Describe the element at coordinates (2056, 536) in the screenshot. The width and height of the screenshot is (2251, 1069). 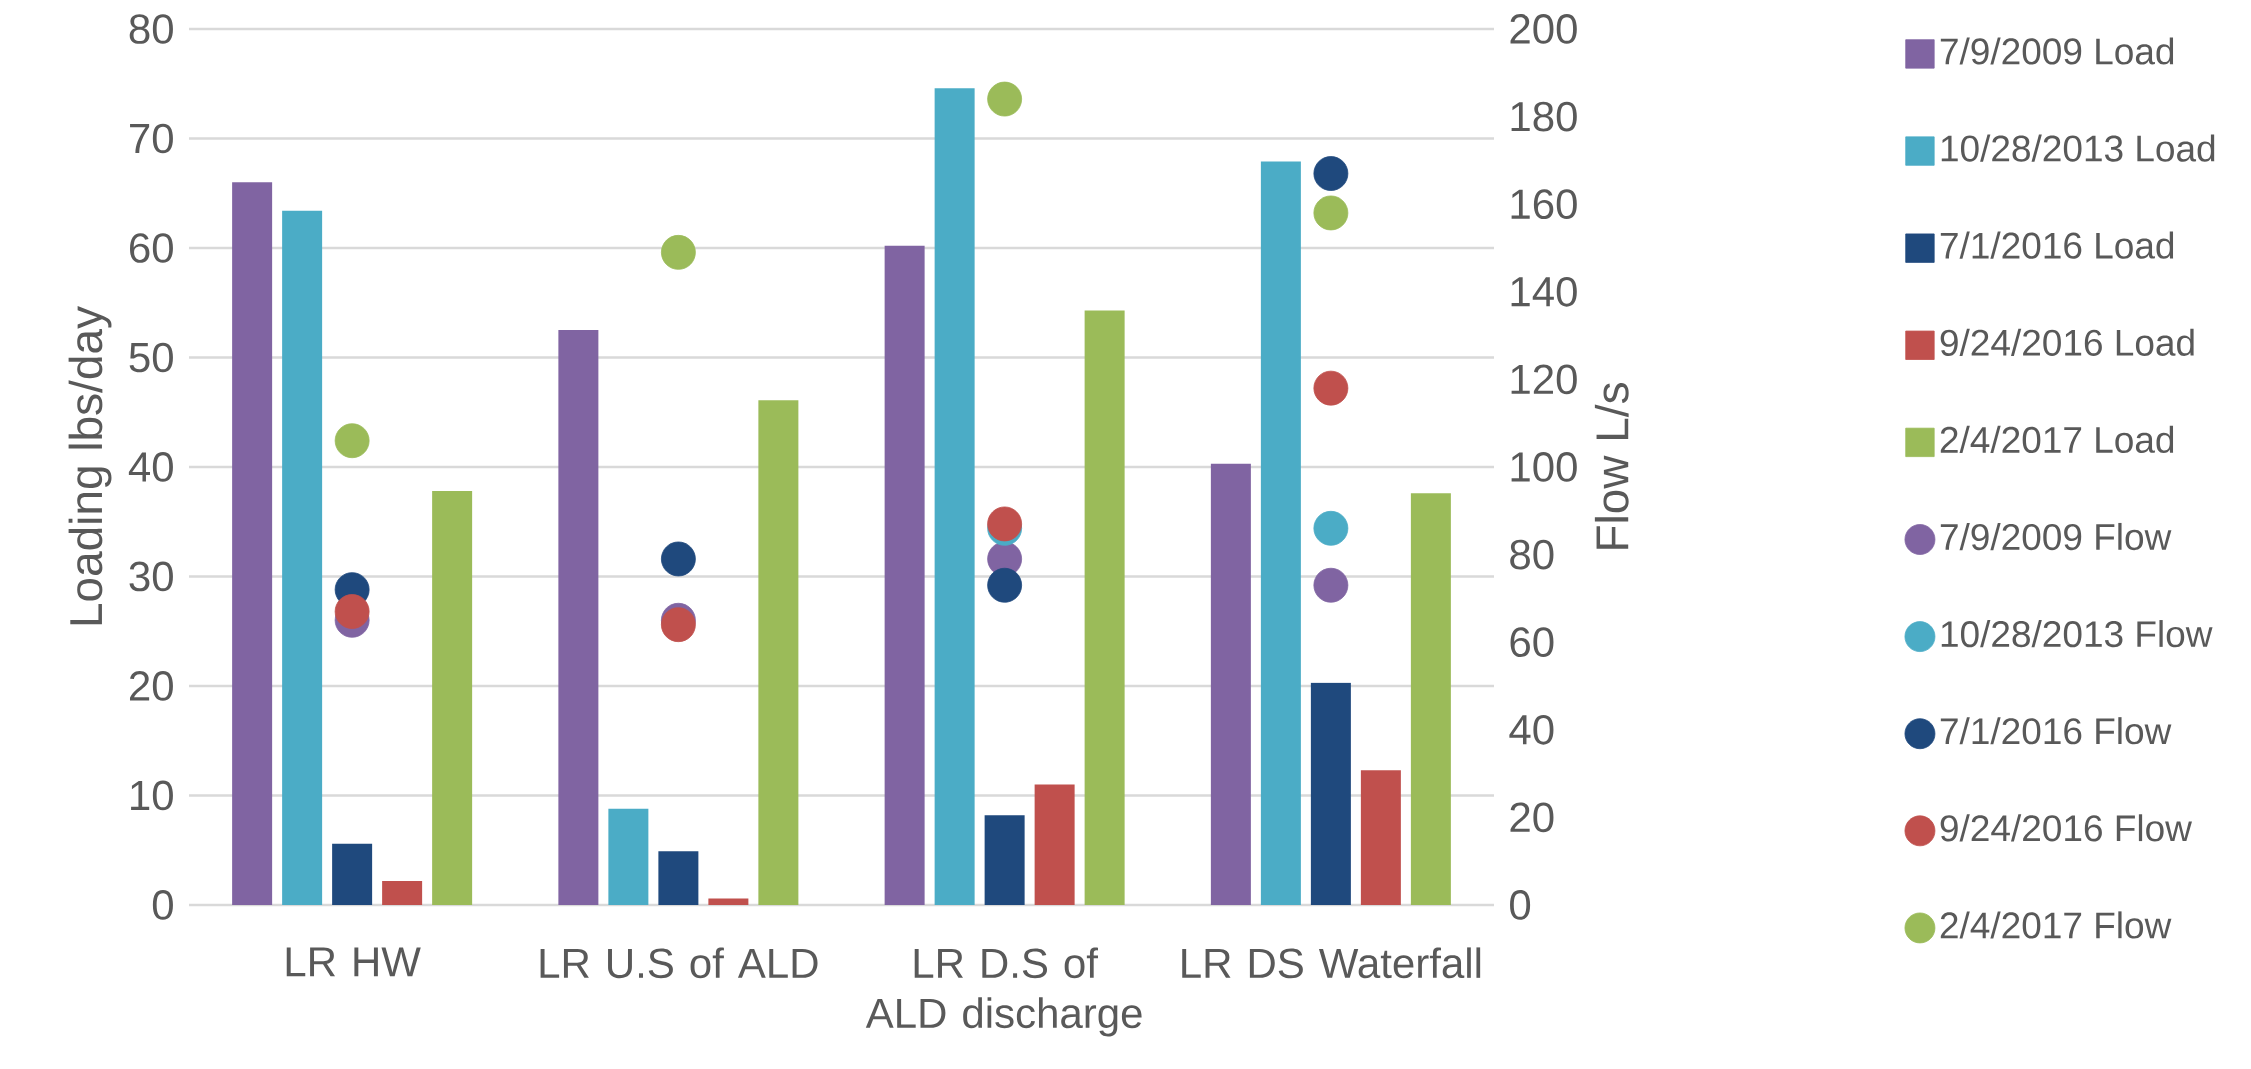
I see `legend-label: 7/9/2009 Flow` at that location.